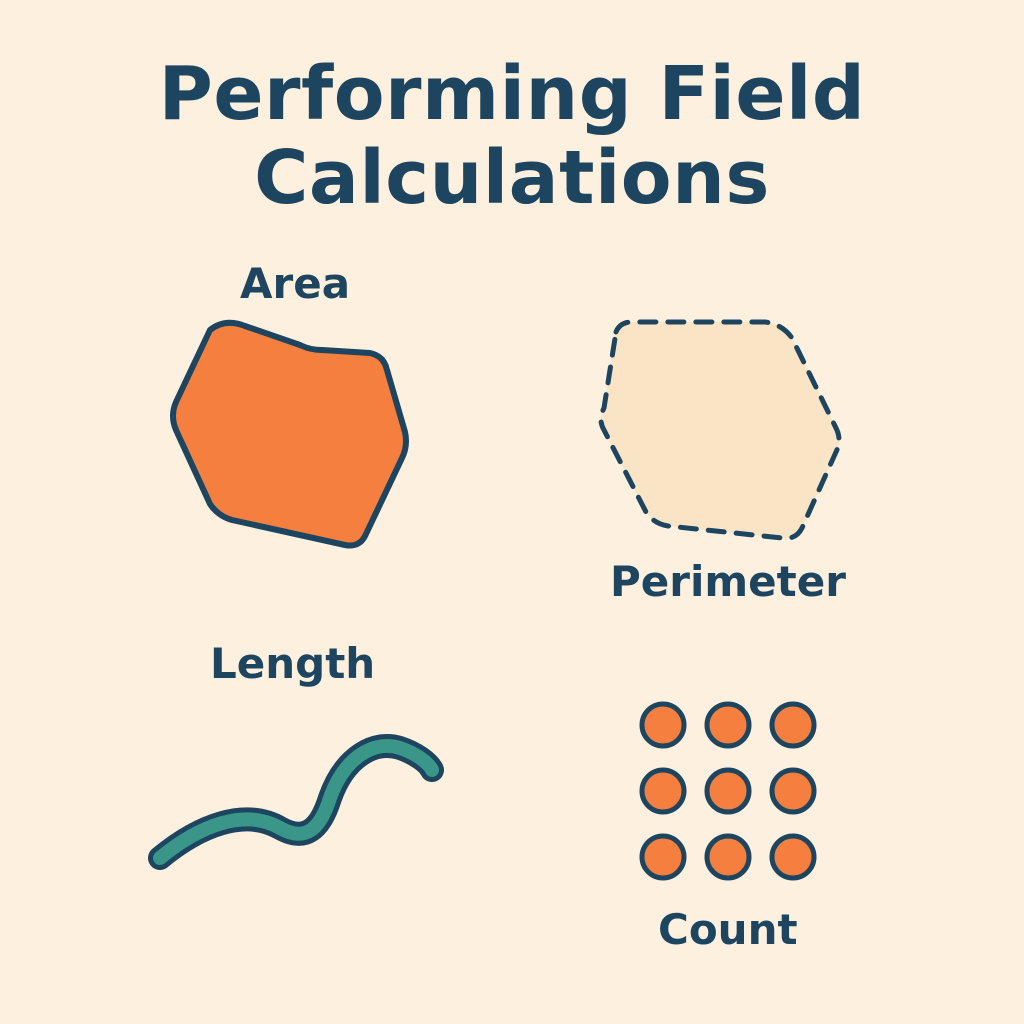 Image resolution: width=1024 pixels, height=1024 pixels. Describe the element at coordinates (293, 663) in the screenshot. I see `length-label: Length` at that location.